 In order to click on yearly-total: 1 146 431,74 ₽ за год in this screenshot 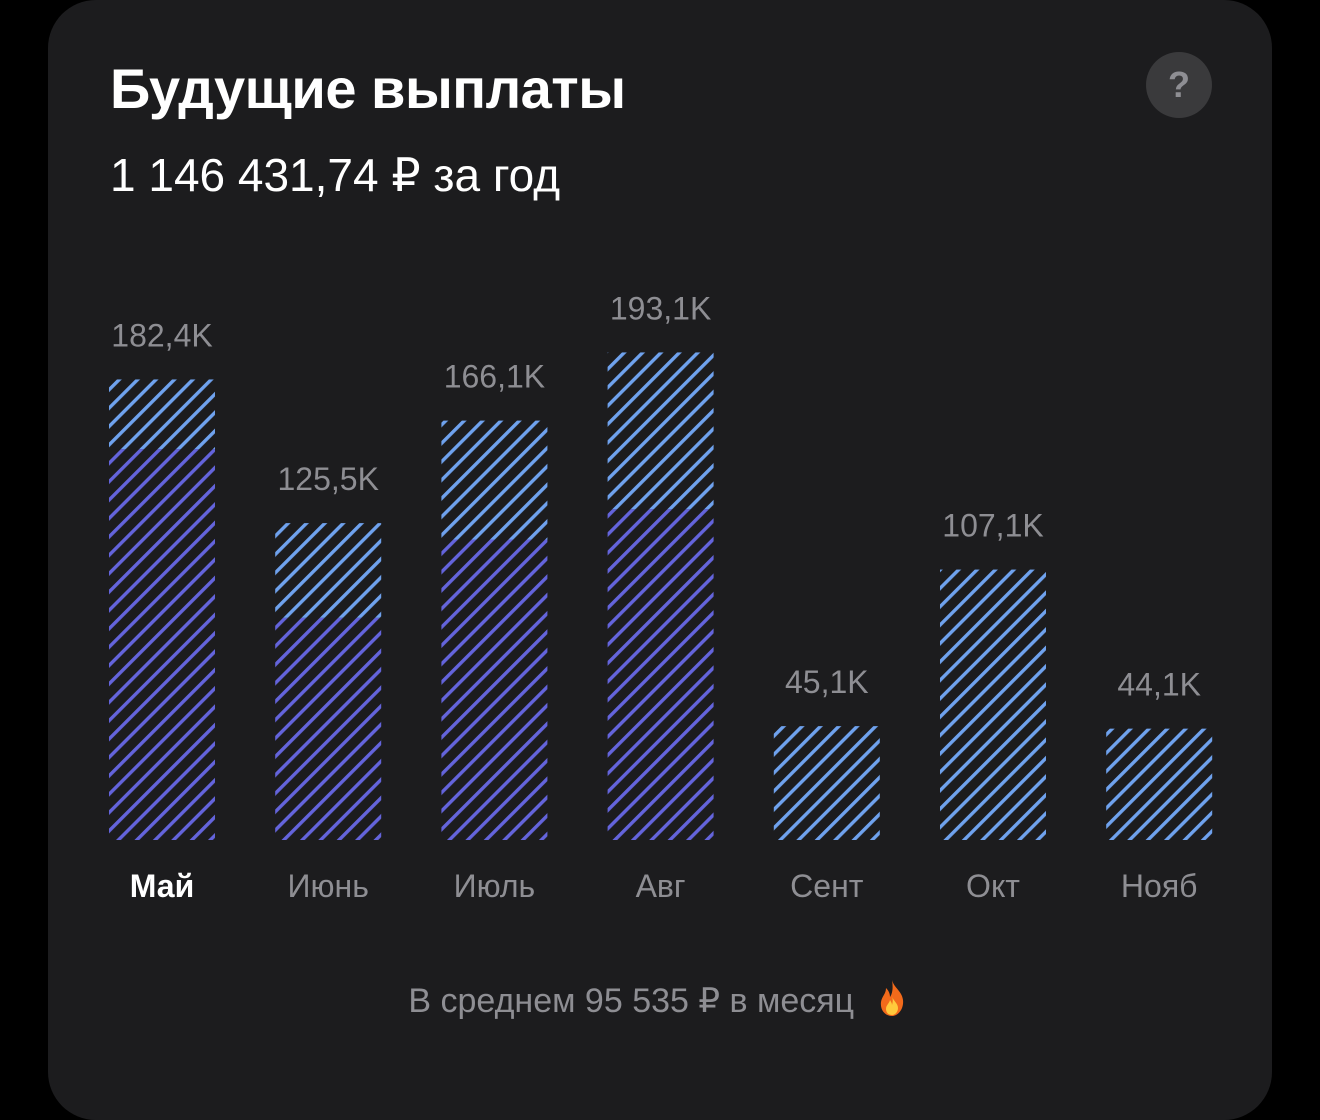, I will do `click(335, 175)`.